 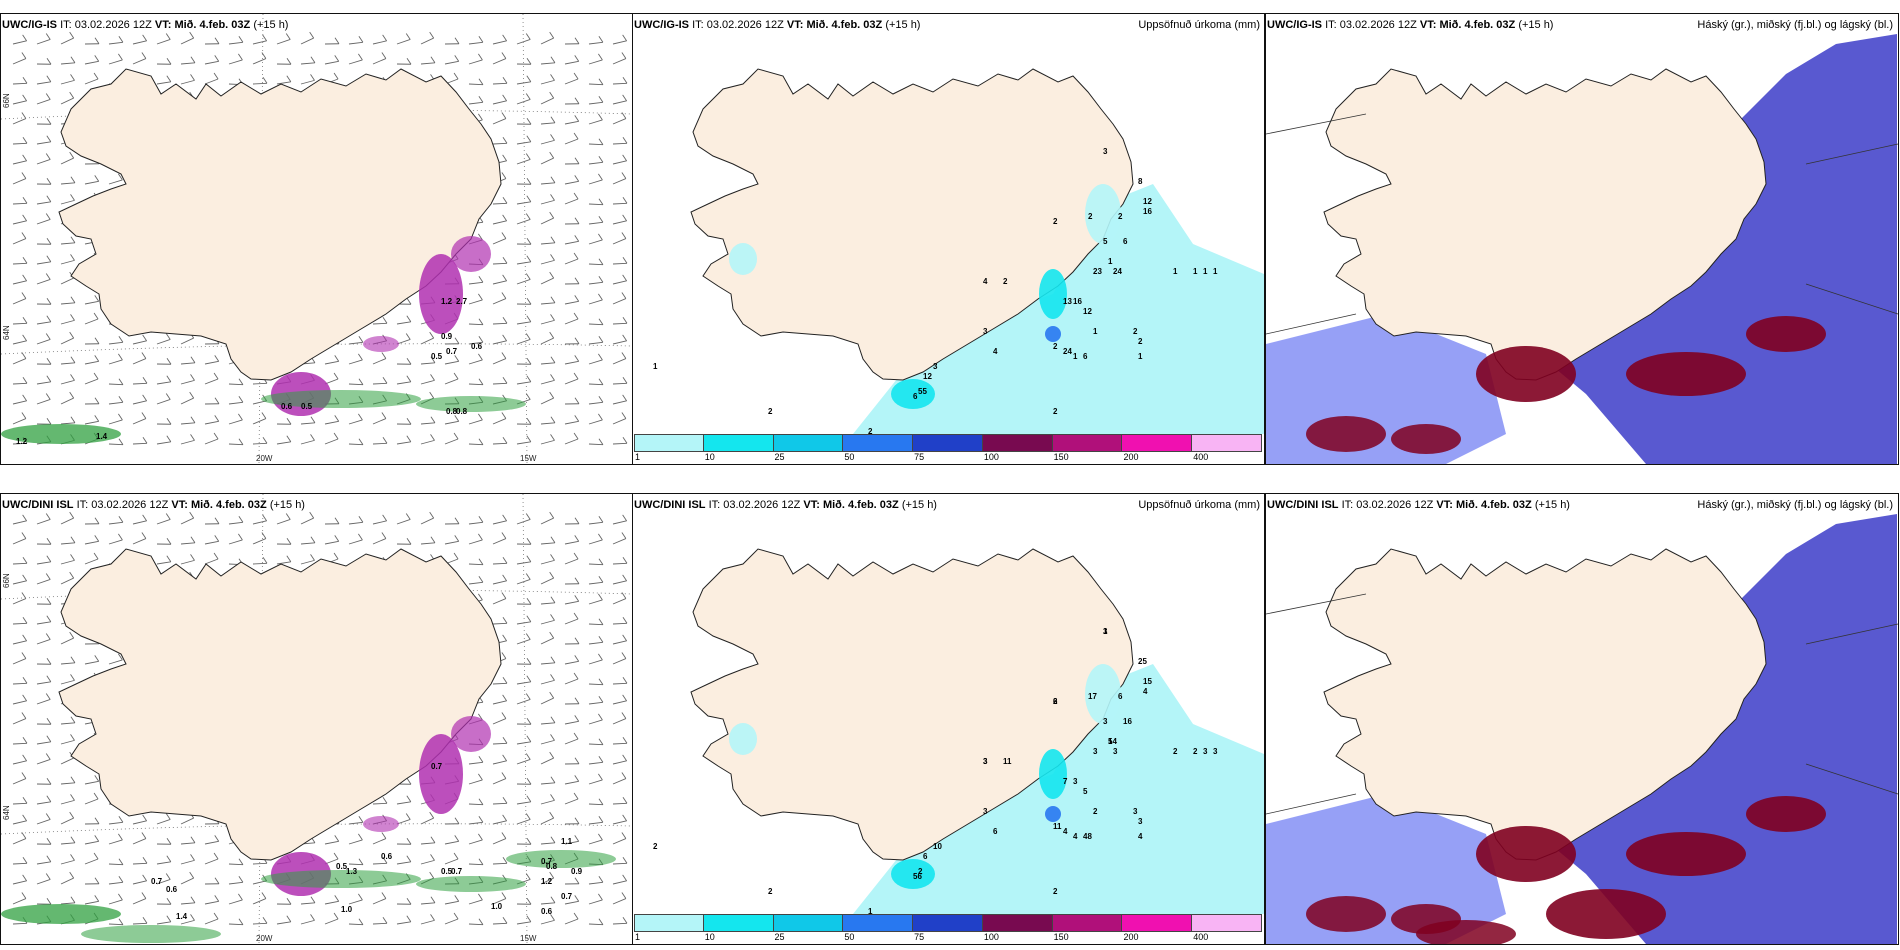 What do you see at coordinates (113, 25) in the screenshot?
I see `it-value: 03.02.2026 12Z` at bounding box center [113, 25].